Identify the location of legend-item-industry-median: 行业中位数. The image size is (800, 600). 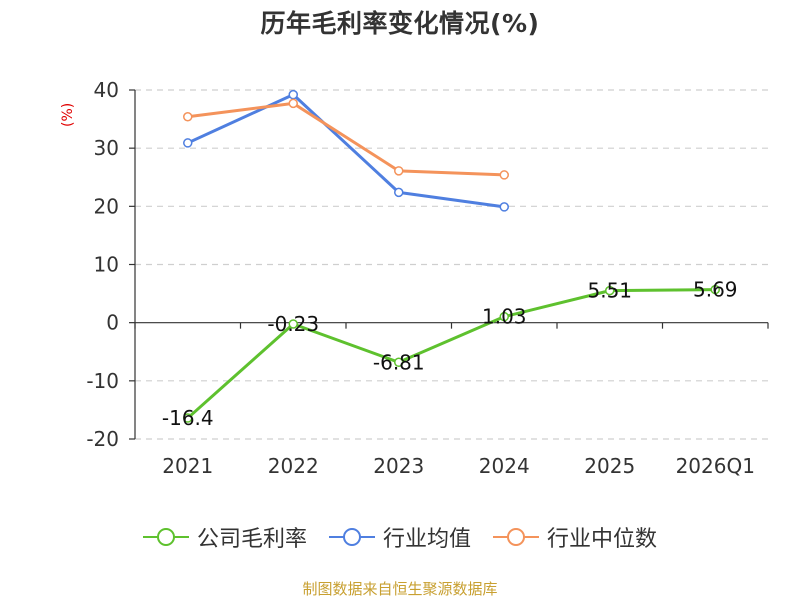
(575, 537).